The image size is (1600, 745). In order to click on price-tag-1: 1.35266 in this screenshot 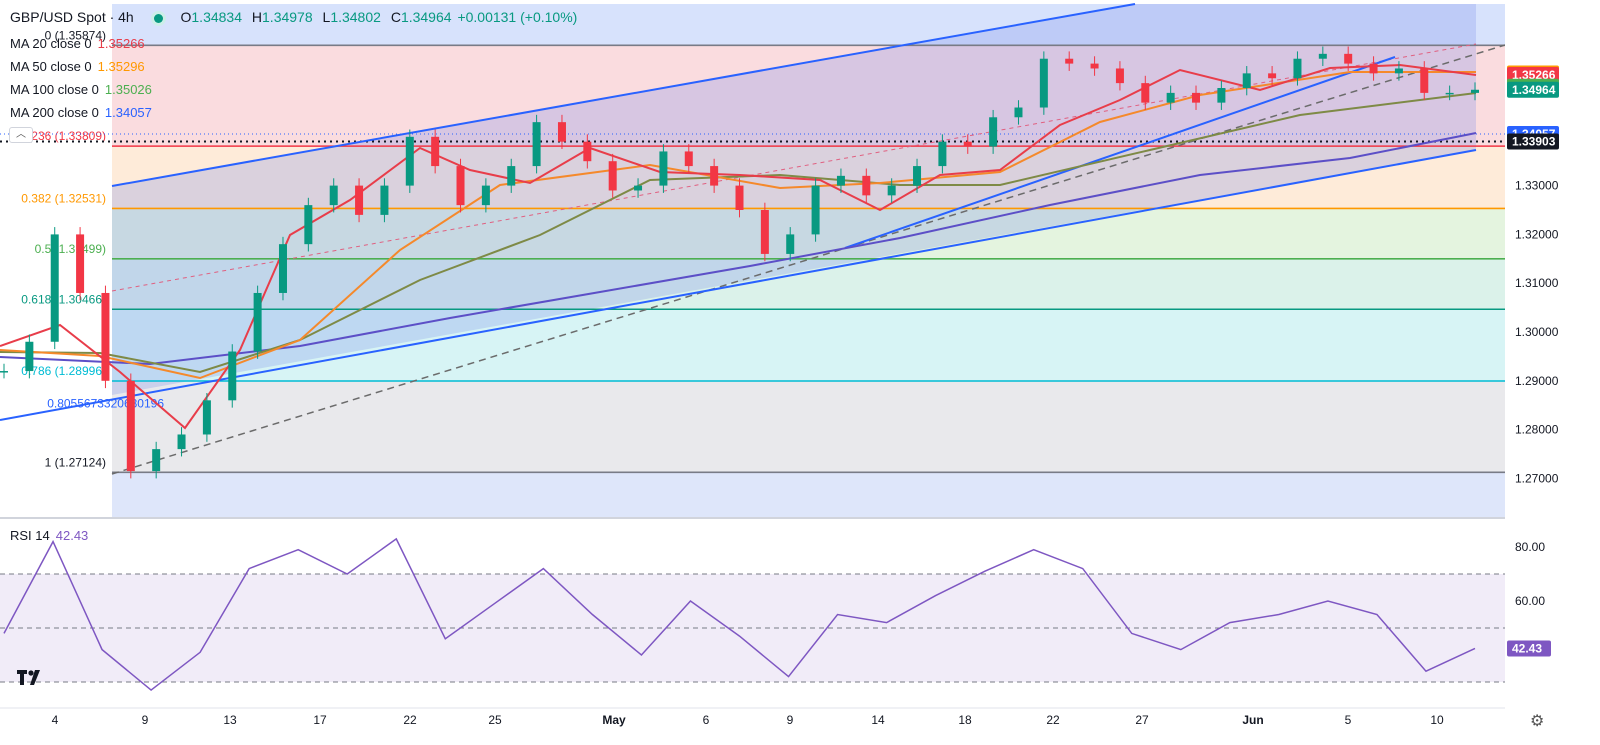, I will do `click(1534, 75)`.